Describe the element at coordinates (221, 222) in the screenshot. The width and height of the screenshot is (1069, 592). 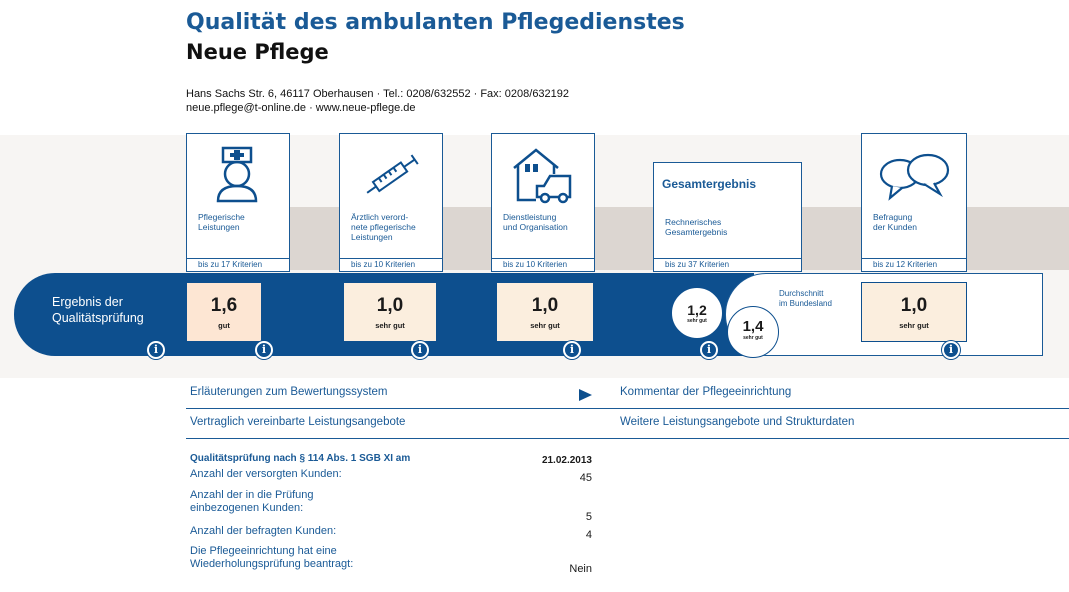
I see `category-label: Pflegerische Leistungen` at that location.